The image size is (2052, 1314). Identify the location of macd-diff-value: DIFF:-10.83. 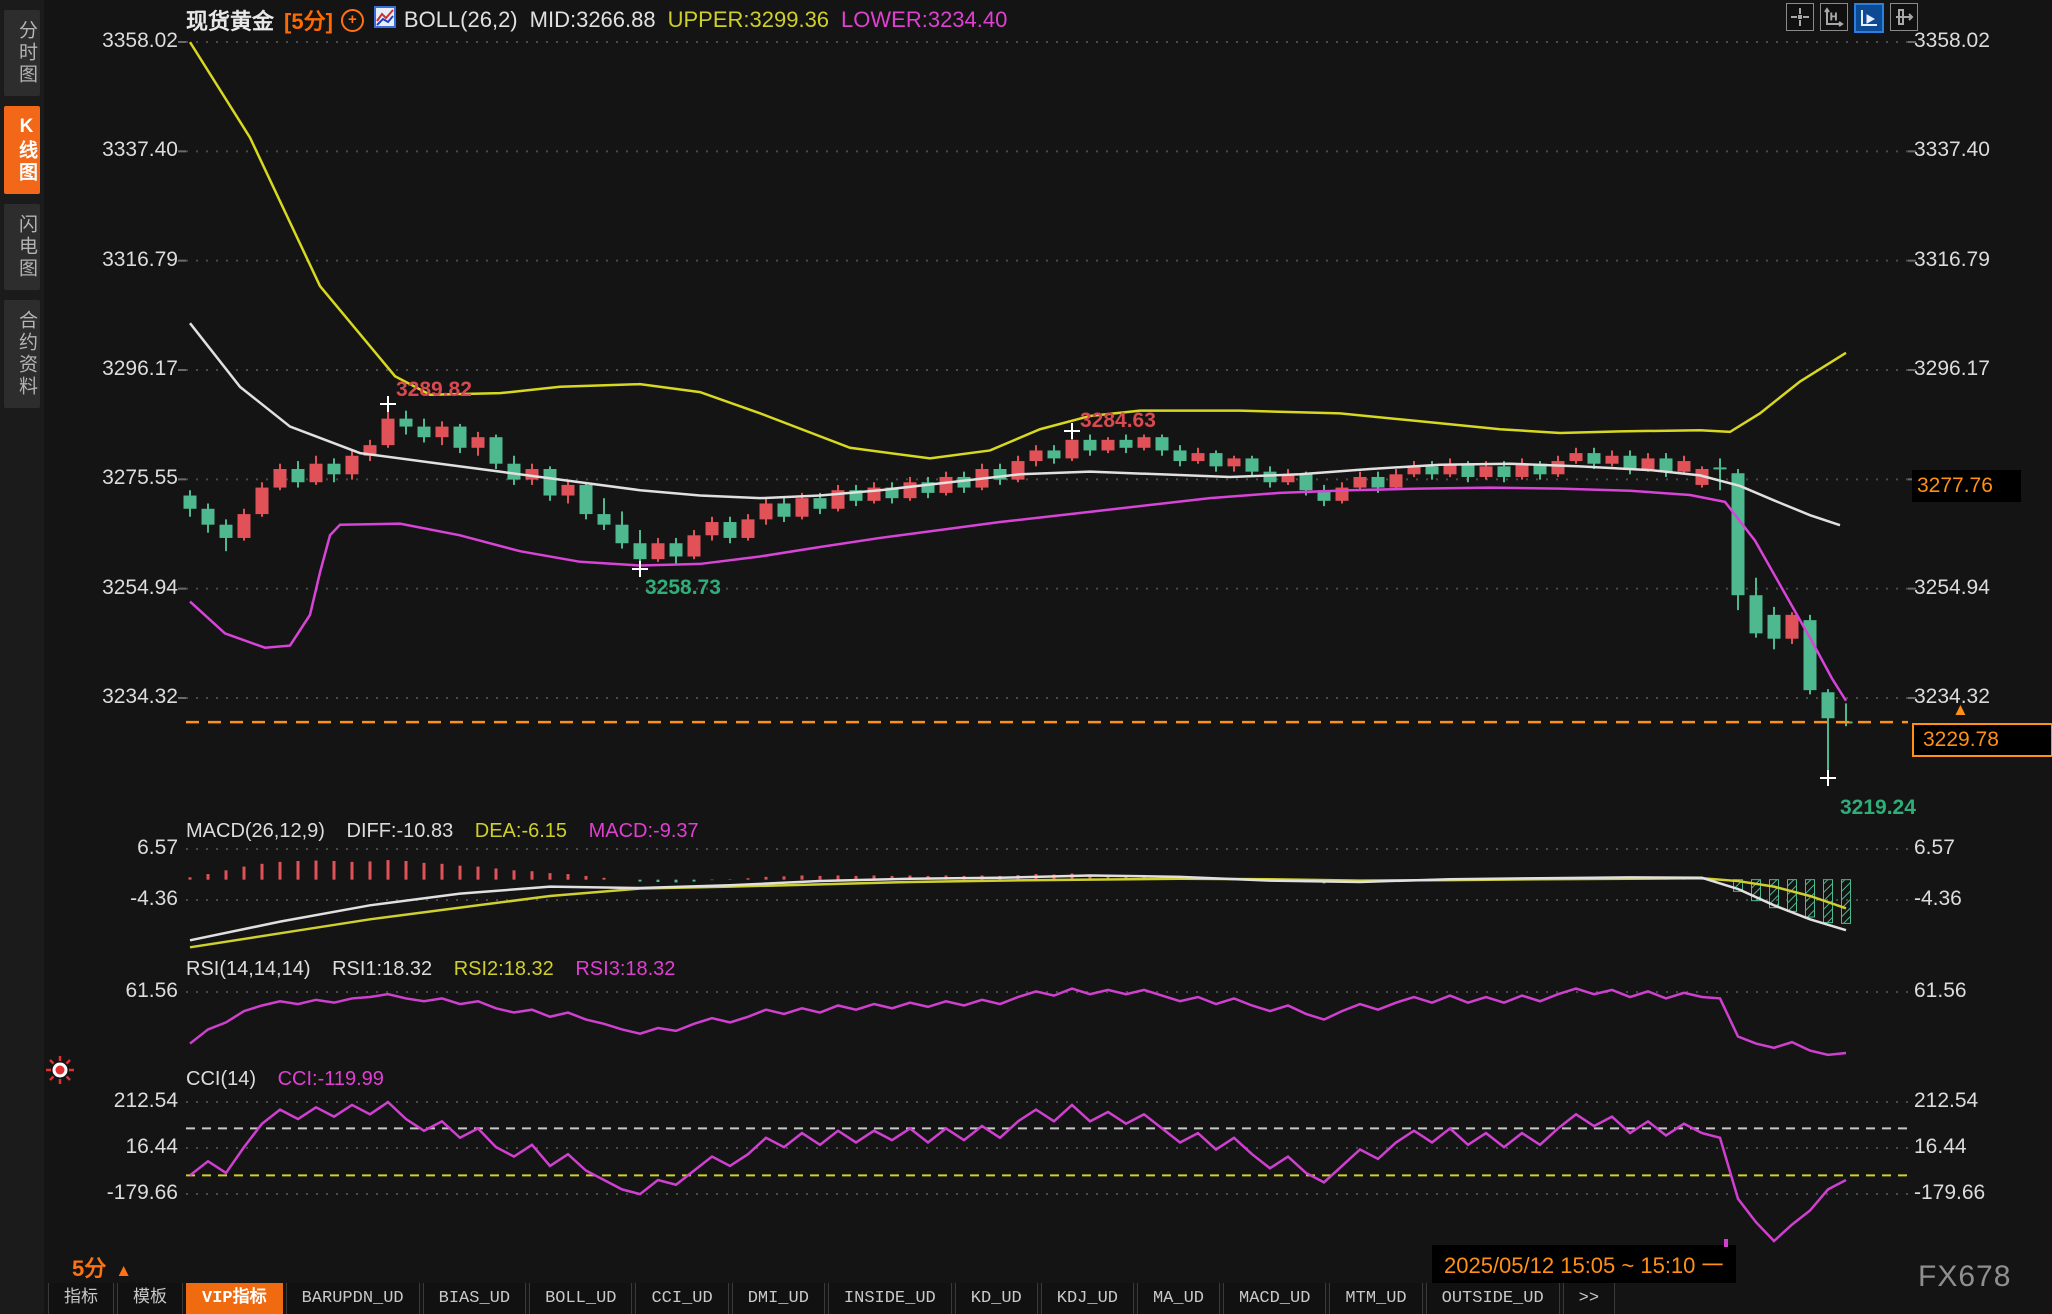
(400, 831).